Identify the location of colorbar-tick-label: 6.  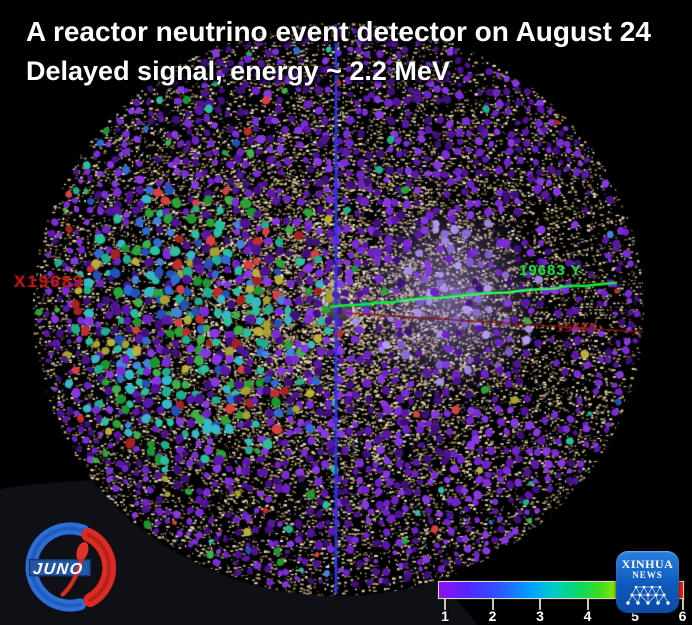
(682, 616).